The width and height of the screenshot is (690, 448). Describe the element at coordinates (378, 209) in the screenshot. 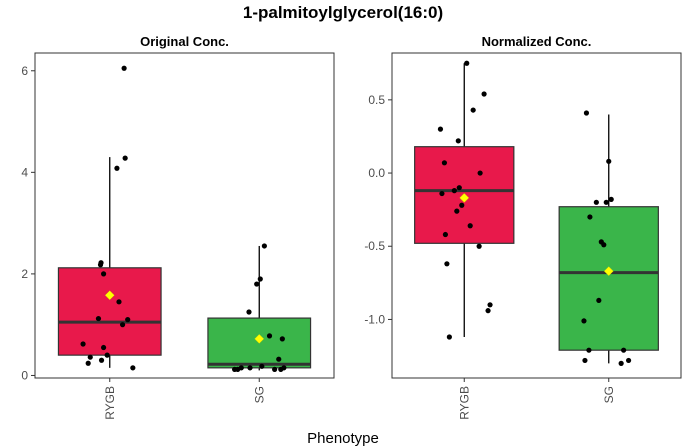

I see `y-axis-normalized: -1.0 -0.5 0.0 0.5` at that location.